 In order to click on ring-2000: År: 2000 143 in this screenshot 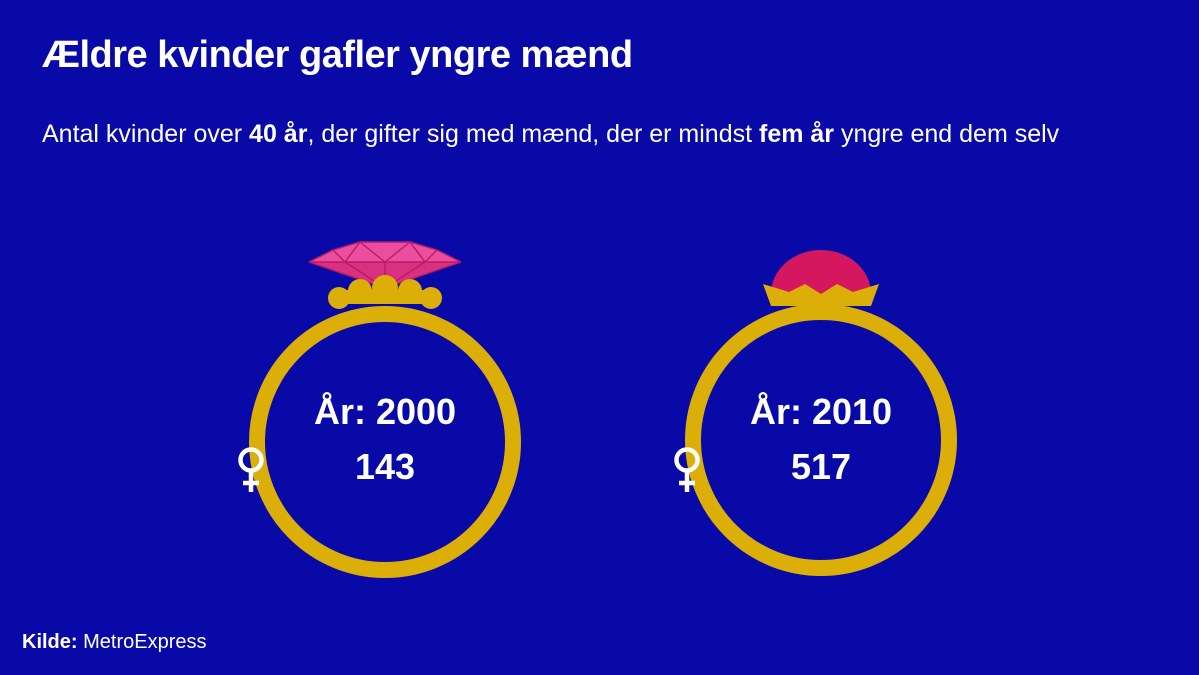, I will do `click(385, 408)`.